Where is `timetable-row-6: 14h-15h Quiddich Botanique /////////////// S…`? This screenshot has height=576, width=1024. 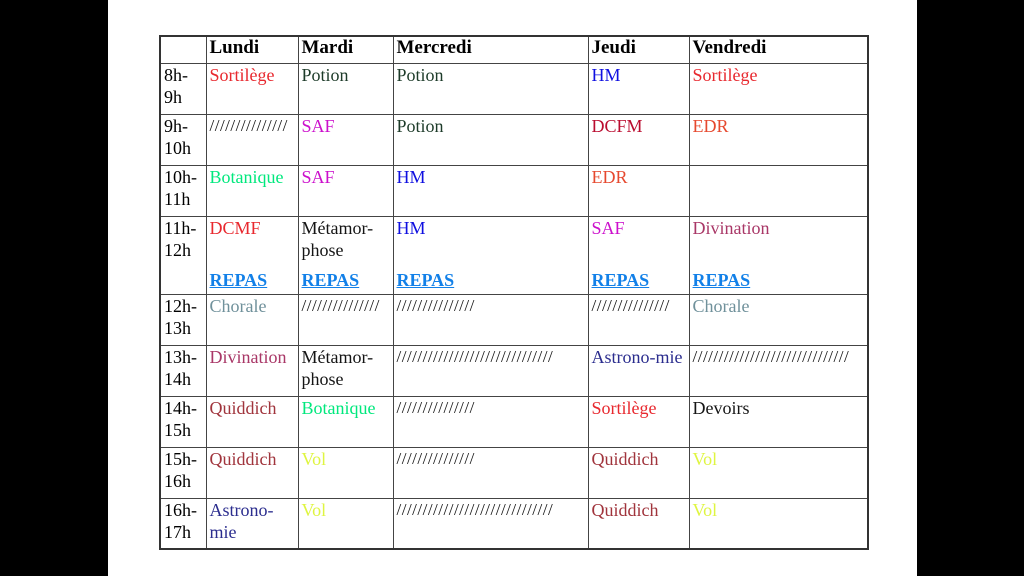
timetable-row-6: 14h-15h Quiddich Botanique /////////////// S… is located at coordinates (514, 421).